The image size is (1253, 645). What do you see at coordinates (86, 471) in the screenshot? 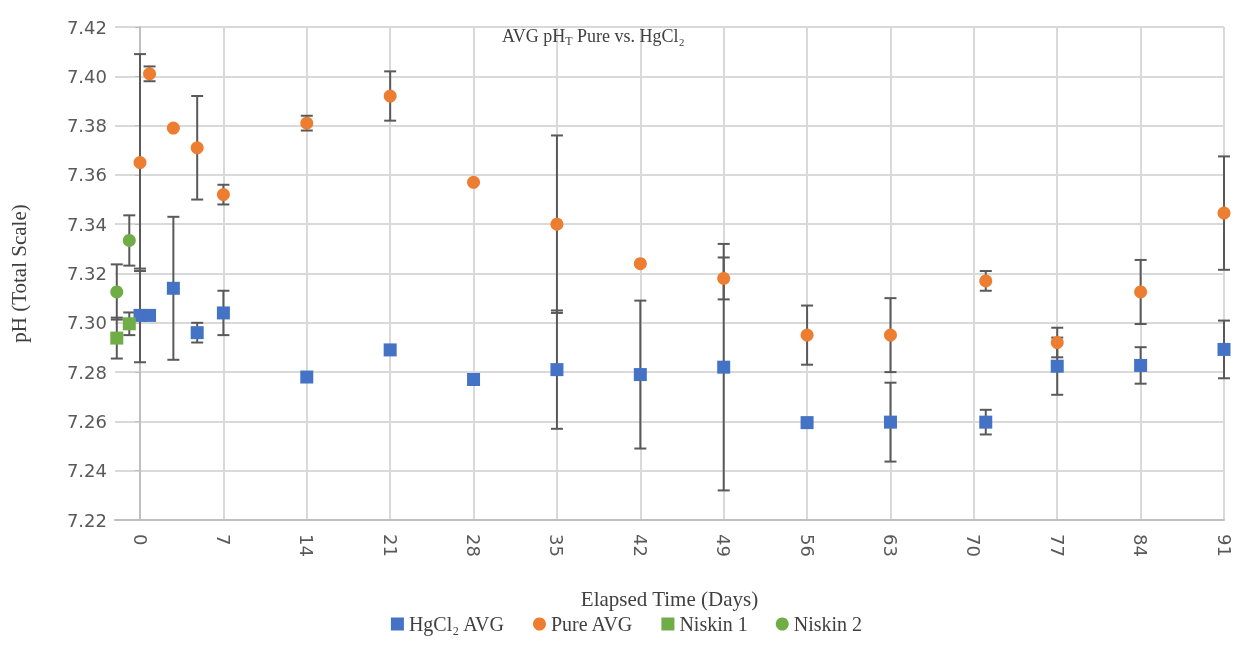
I see `y-tick-label: 7.24` at bounding box center [86, 471].